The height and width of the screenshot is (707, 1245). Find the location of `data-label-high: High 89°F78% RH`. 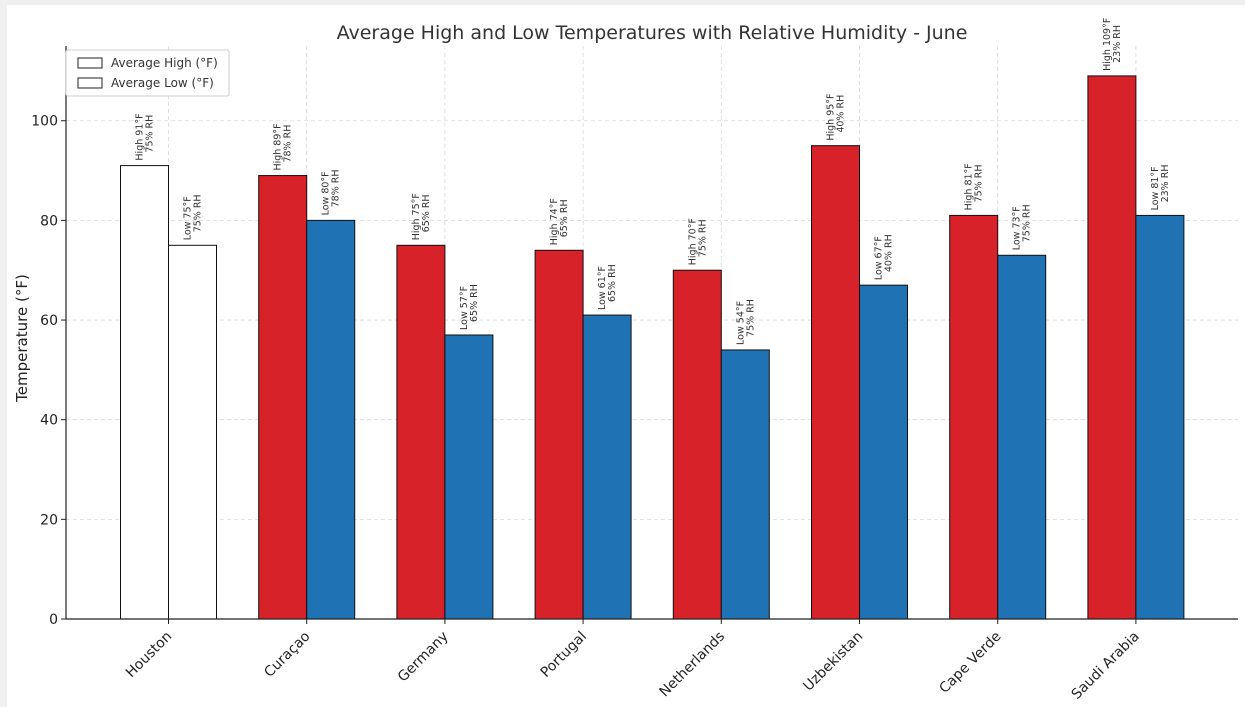

data-label-high: High 89°F78% RH is located at coordinates (283, 146).